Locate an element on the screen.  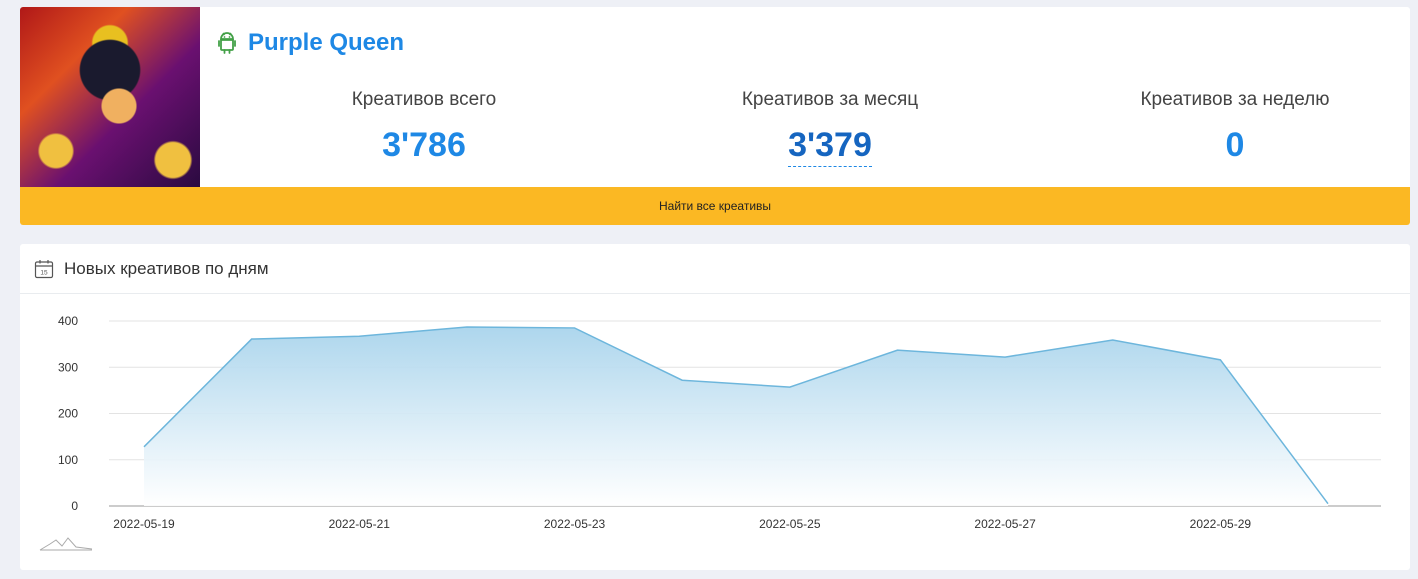
y-tick-label: 0 is located at coordinates (74, 506).